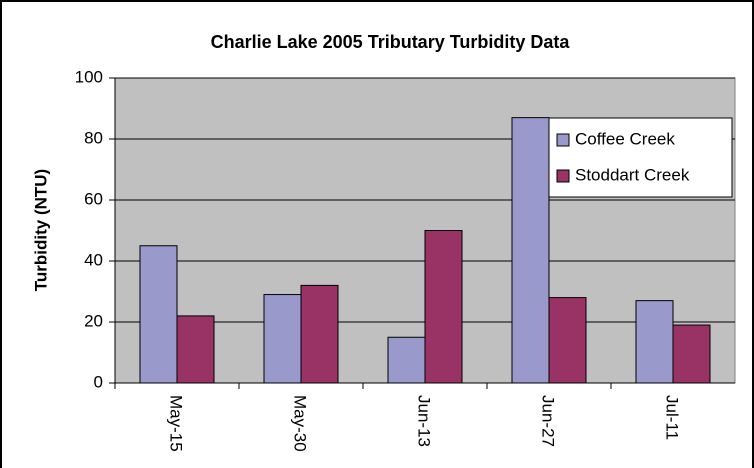  What do you see at coordinates (93, 137) in the screenshot?
I see `y-tick-label: 80` at bounding box center [93, 137].